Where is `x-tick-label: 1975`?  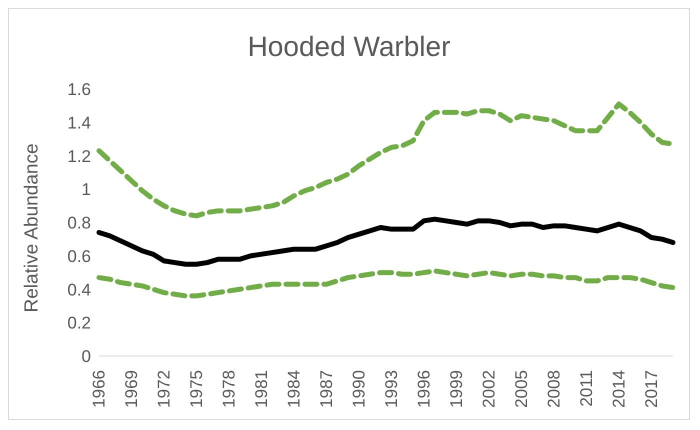 x-tick-label: 1975 is located at coordinates (196, 389).